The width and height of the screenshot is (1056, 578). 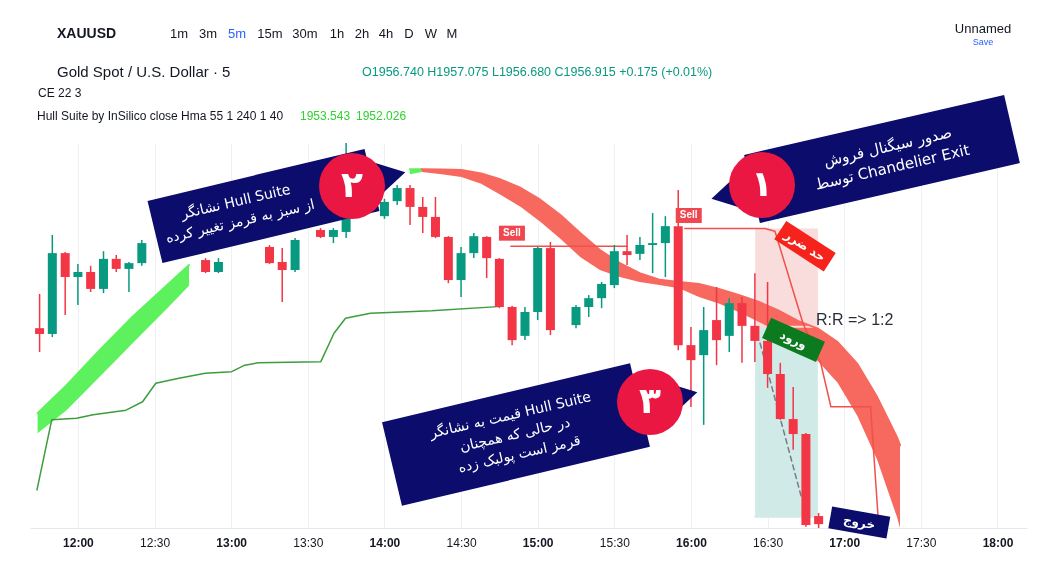 I want to click on text: 3m, so click(x=208, y=33).